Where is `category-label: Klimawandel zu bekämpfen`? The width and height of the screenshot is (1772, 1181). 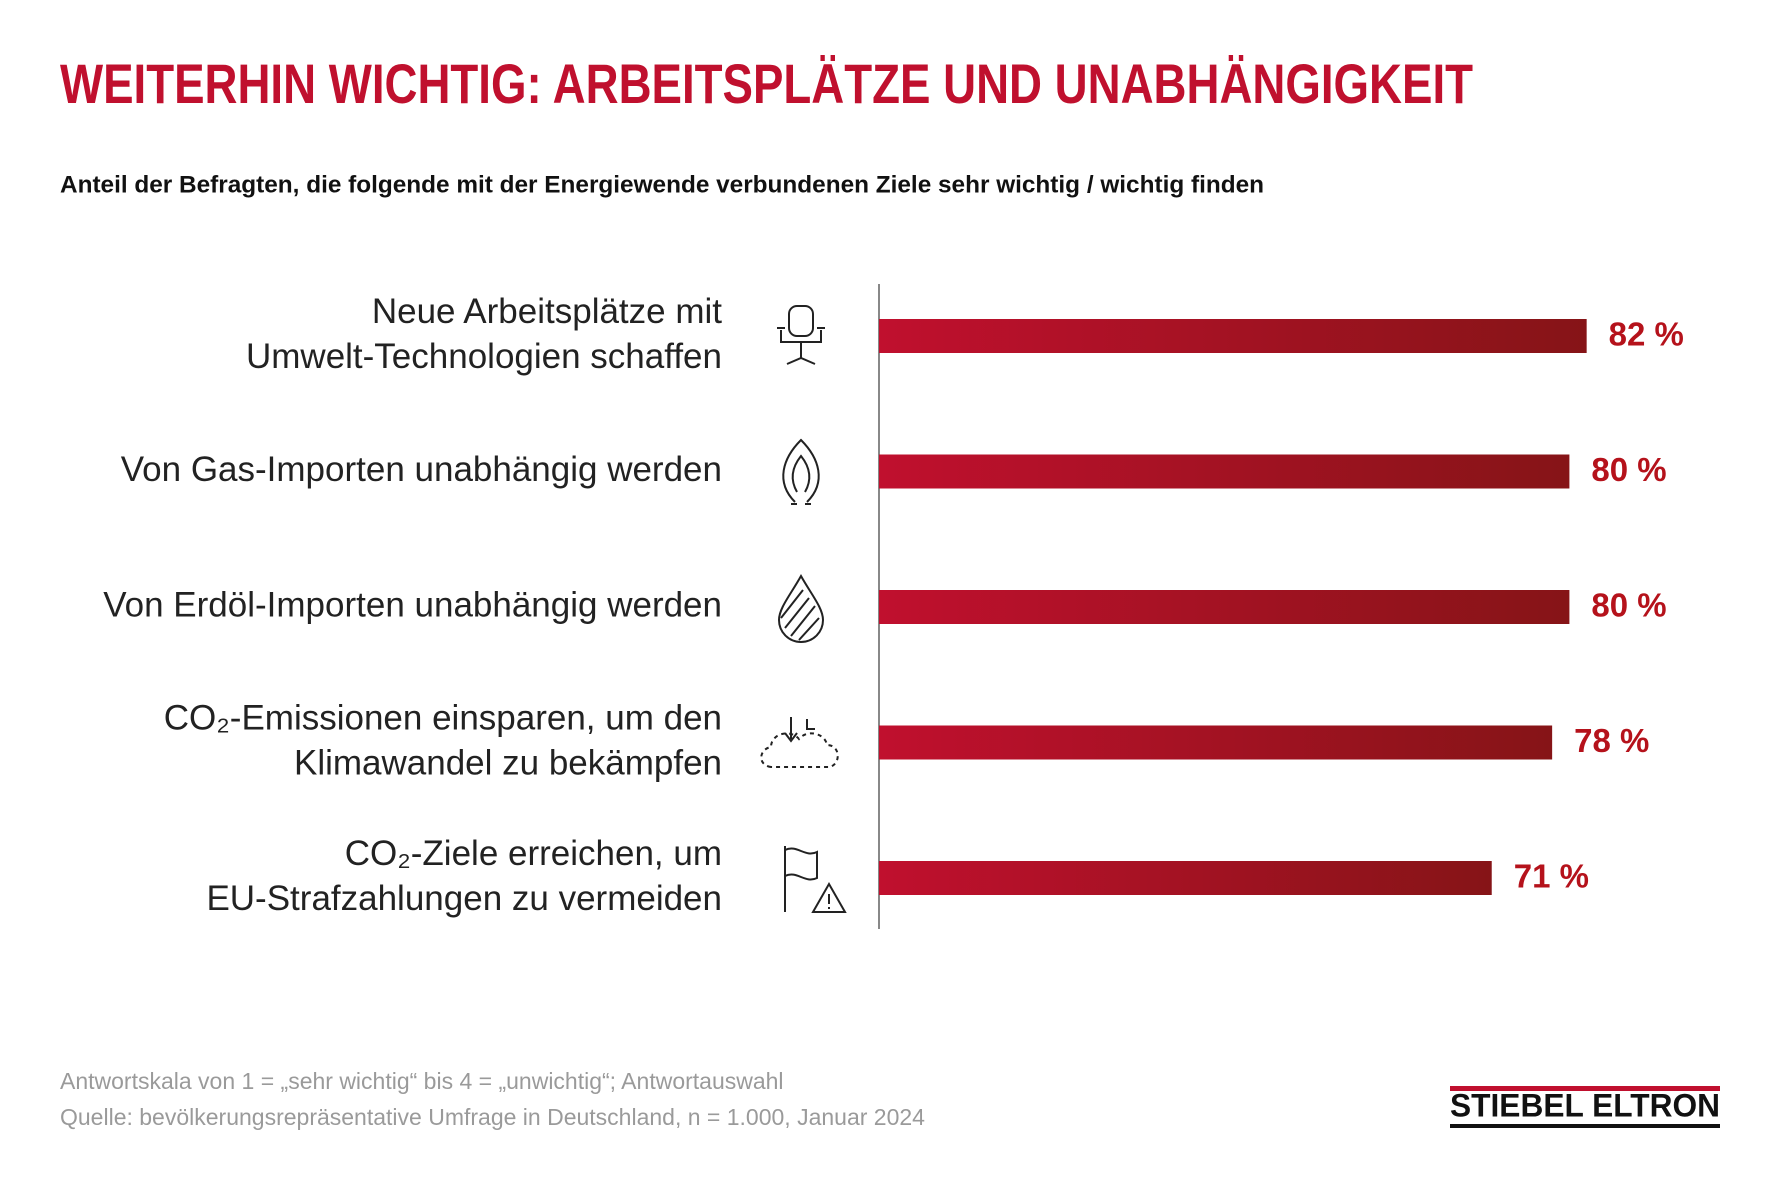 category-label: Klimawandel zu bekämpfen is located at coordinates (508, 762).